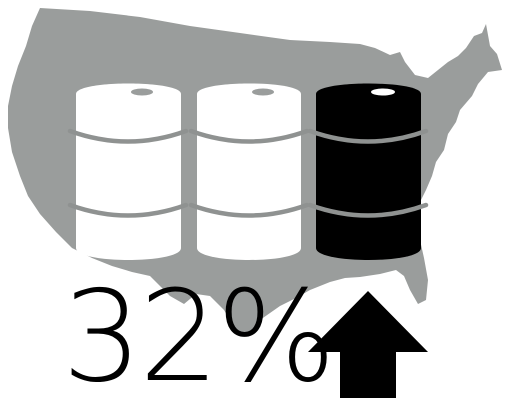 This screenshot has width=505, height=402. What do you see at coordinates (368, 136) in the screenshot?
I see `barrel-3-upper-ring` at bounding box center [368, 136].